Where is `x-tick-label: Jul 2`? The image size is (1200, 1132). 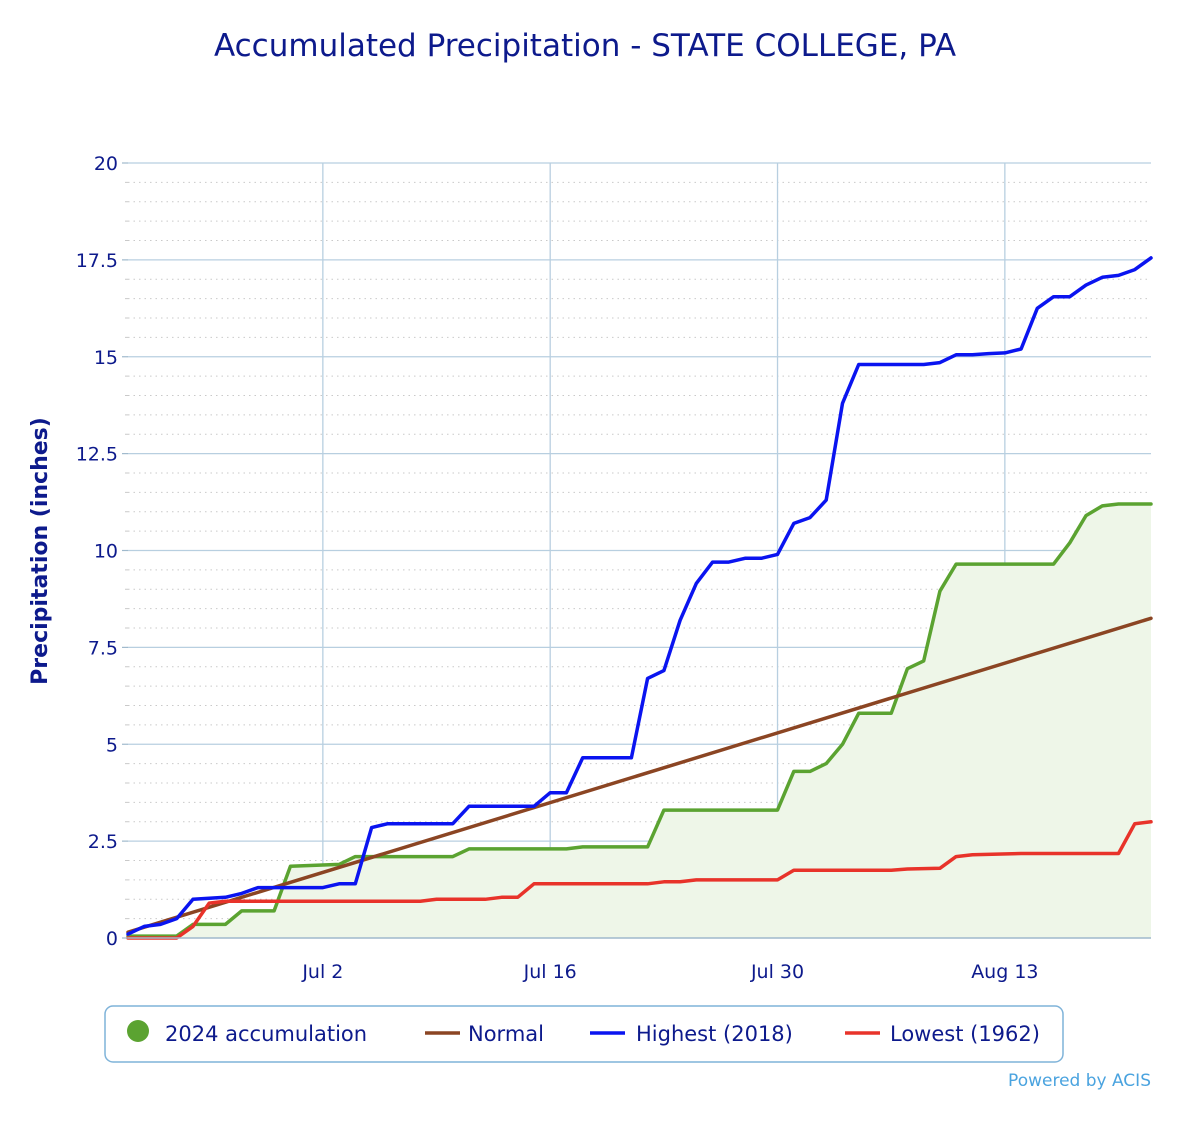 x-tick-label: Jul 2 is located at coordinates (322, 972).